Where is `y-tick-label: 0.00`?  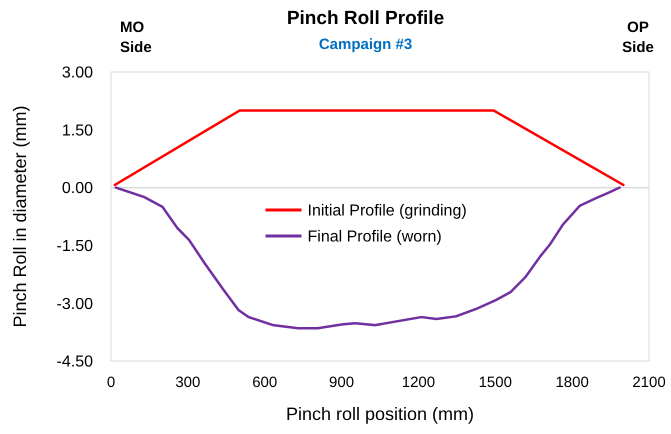
y-tick-label: 0.00 is located at coordinates (78, 189).